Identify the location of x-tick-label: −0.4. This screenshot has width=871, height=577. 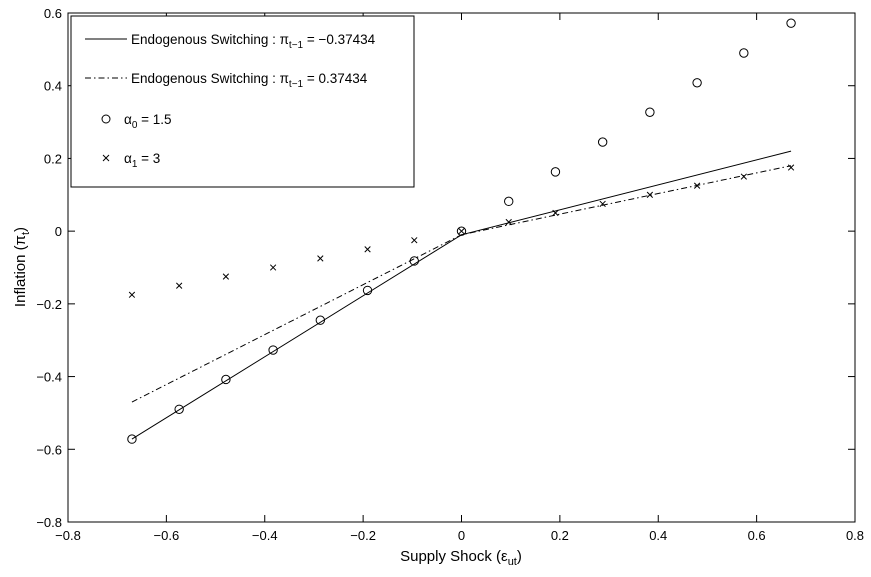
(265, 535).